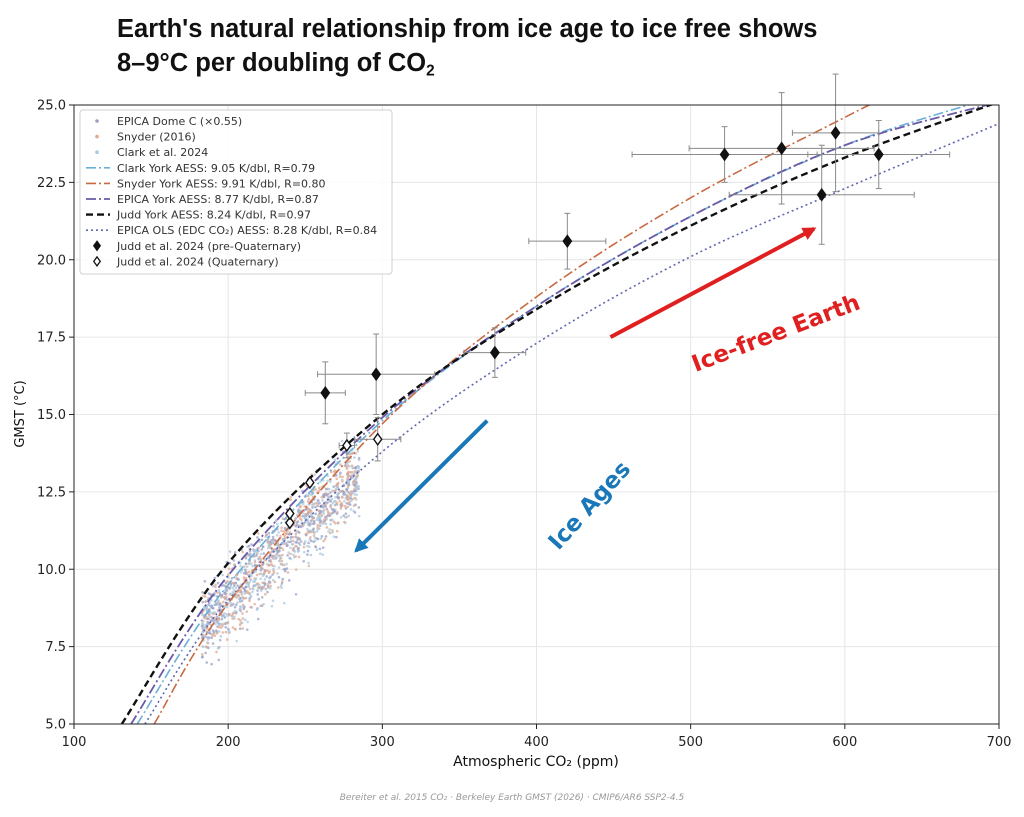 Image resolution: width=1024 pixels, height=817 pixels. Describe the element at coordinates (216, 168) in the screenshot. I see `legend-label: Clark York AESS: 9.05 K/dbl, R=0.79` at that location.